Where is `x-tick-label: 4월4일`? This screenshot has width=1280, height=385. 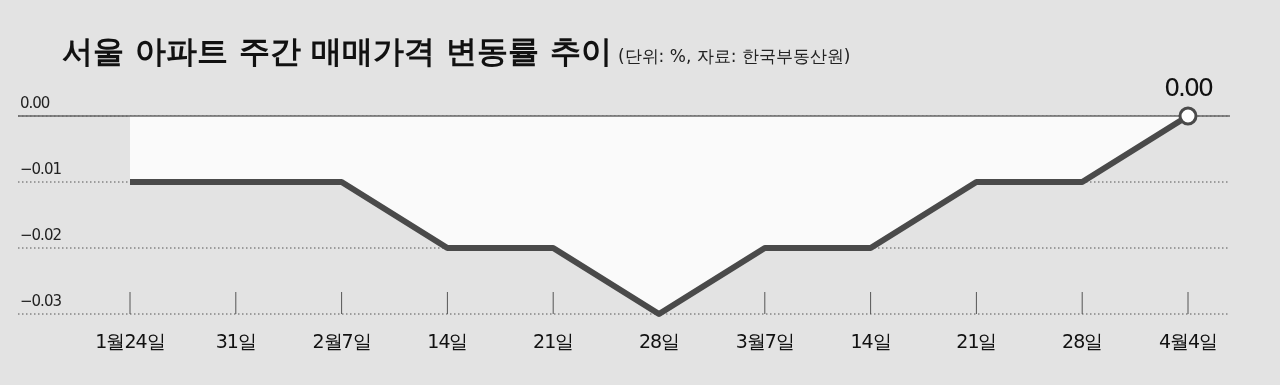 x-tick-label: 4월4일 is located at coordinates (1188, 341).